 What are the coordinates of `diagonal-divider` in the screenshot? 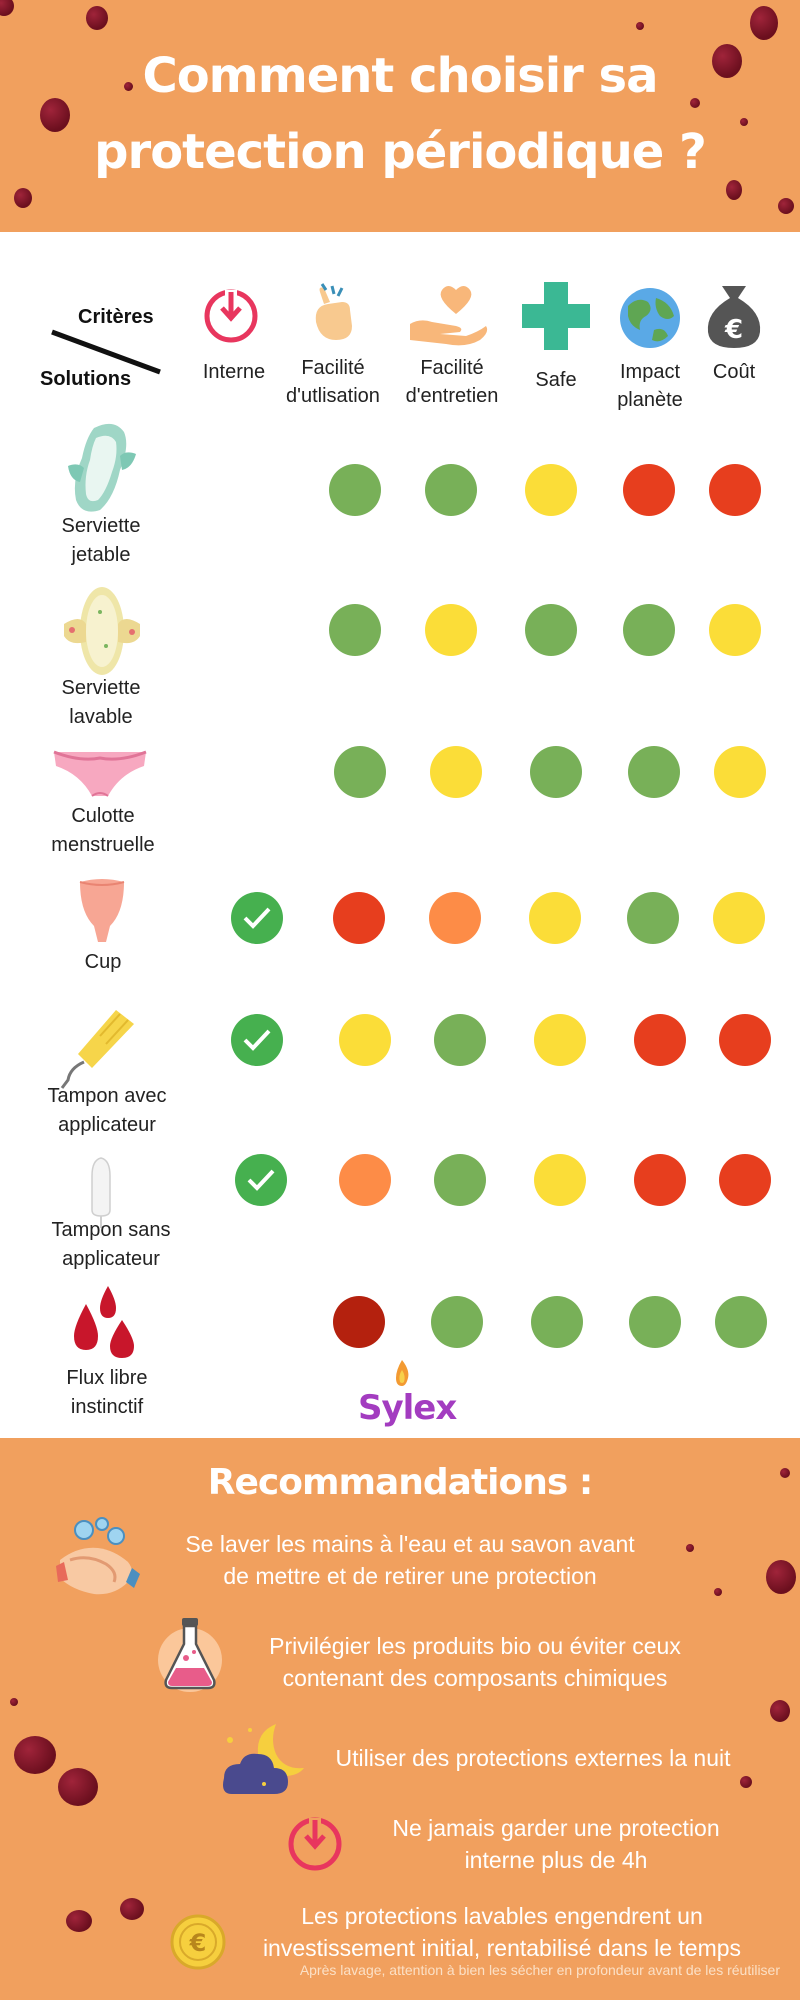 It's located at (106, 352).